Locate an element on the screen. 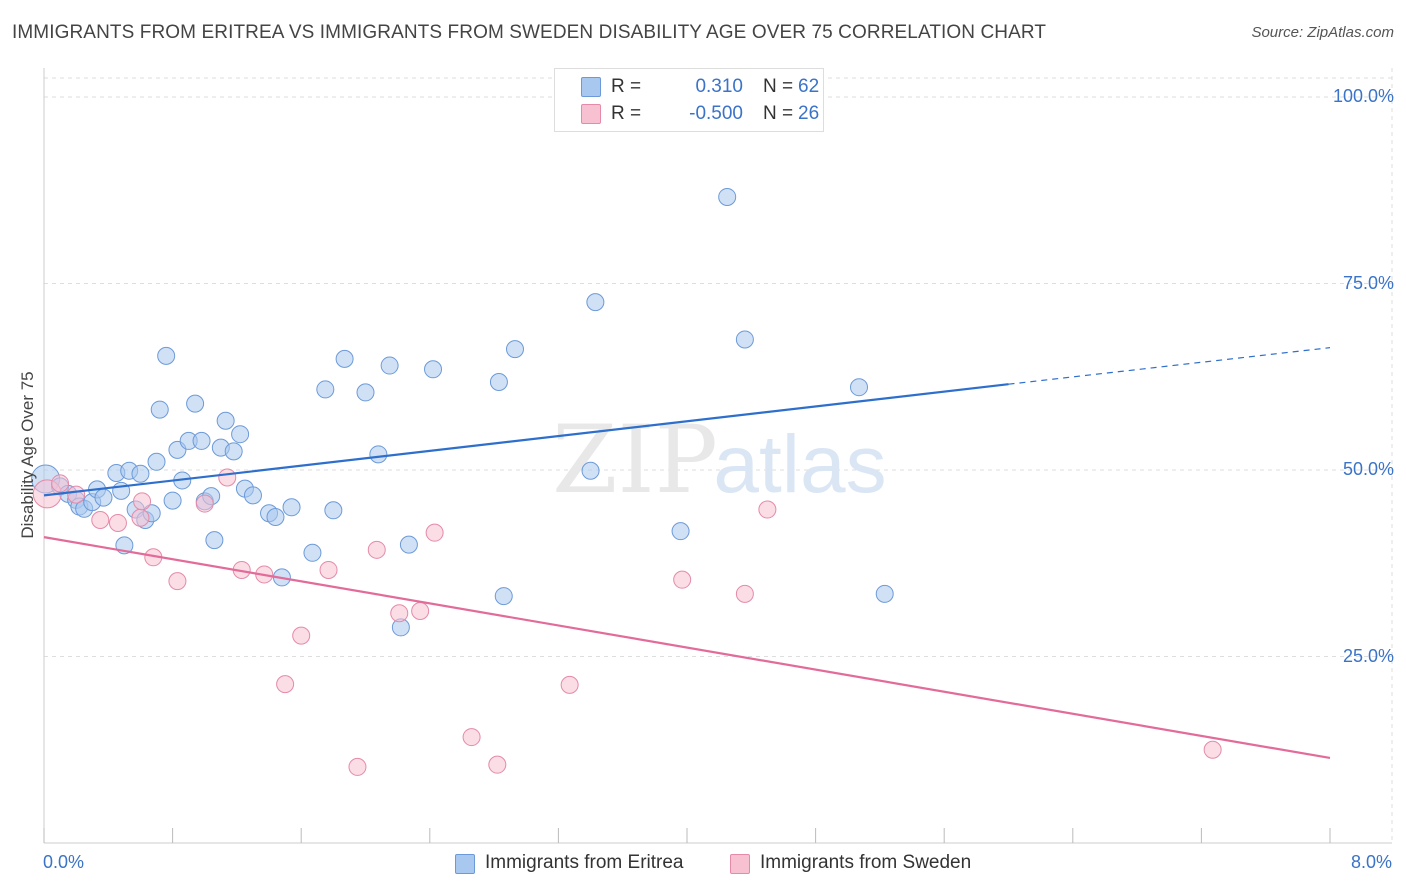 The width and height of the screenshot is (1406, 892). y-tick-label: 50.0% is located at coordinates (1368, 469).